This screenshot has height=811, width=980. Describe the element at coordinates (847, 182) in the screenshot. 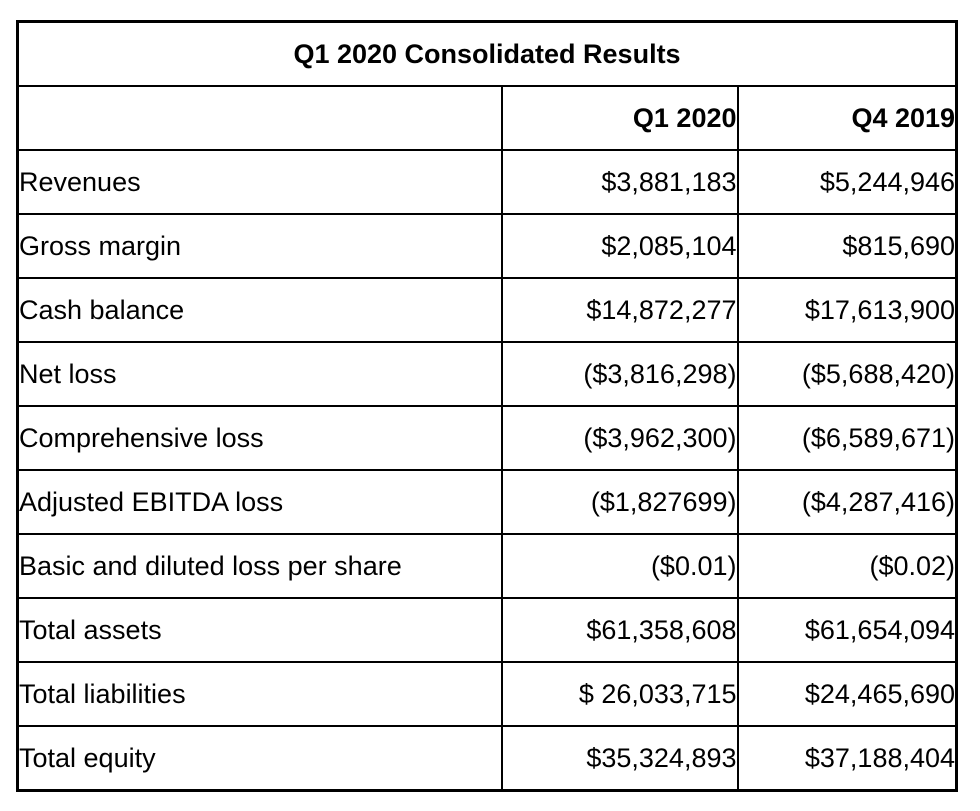

I see `value-q4-2019: $5,244,946` at that location.